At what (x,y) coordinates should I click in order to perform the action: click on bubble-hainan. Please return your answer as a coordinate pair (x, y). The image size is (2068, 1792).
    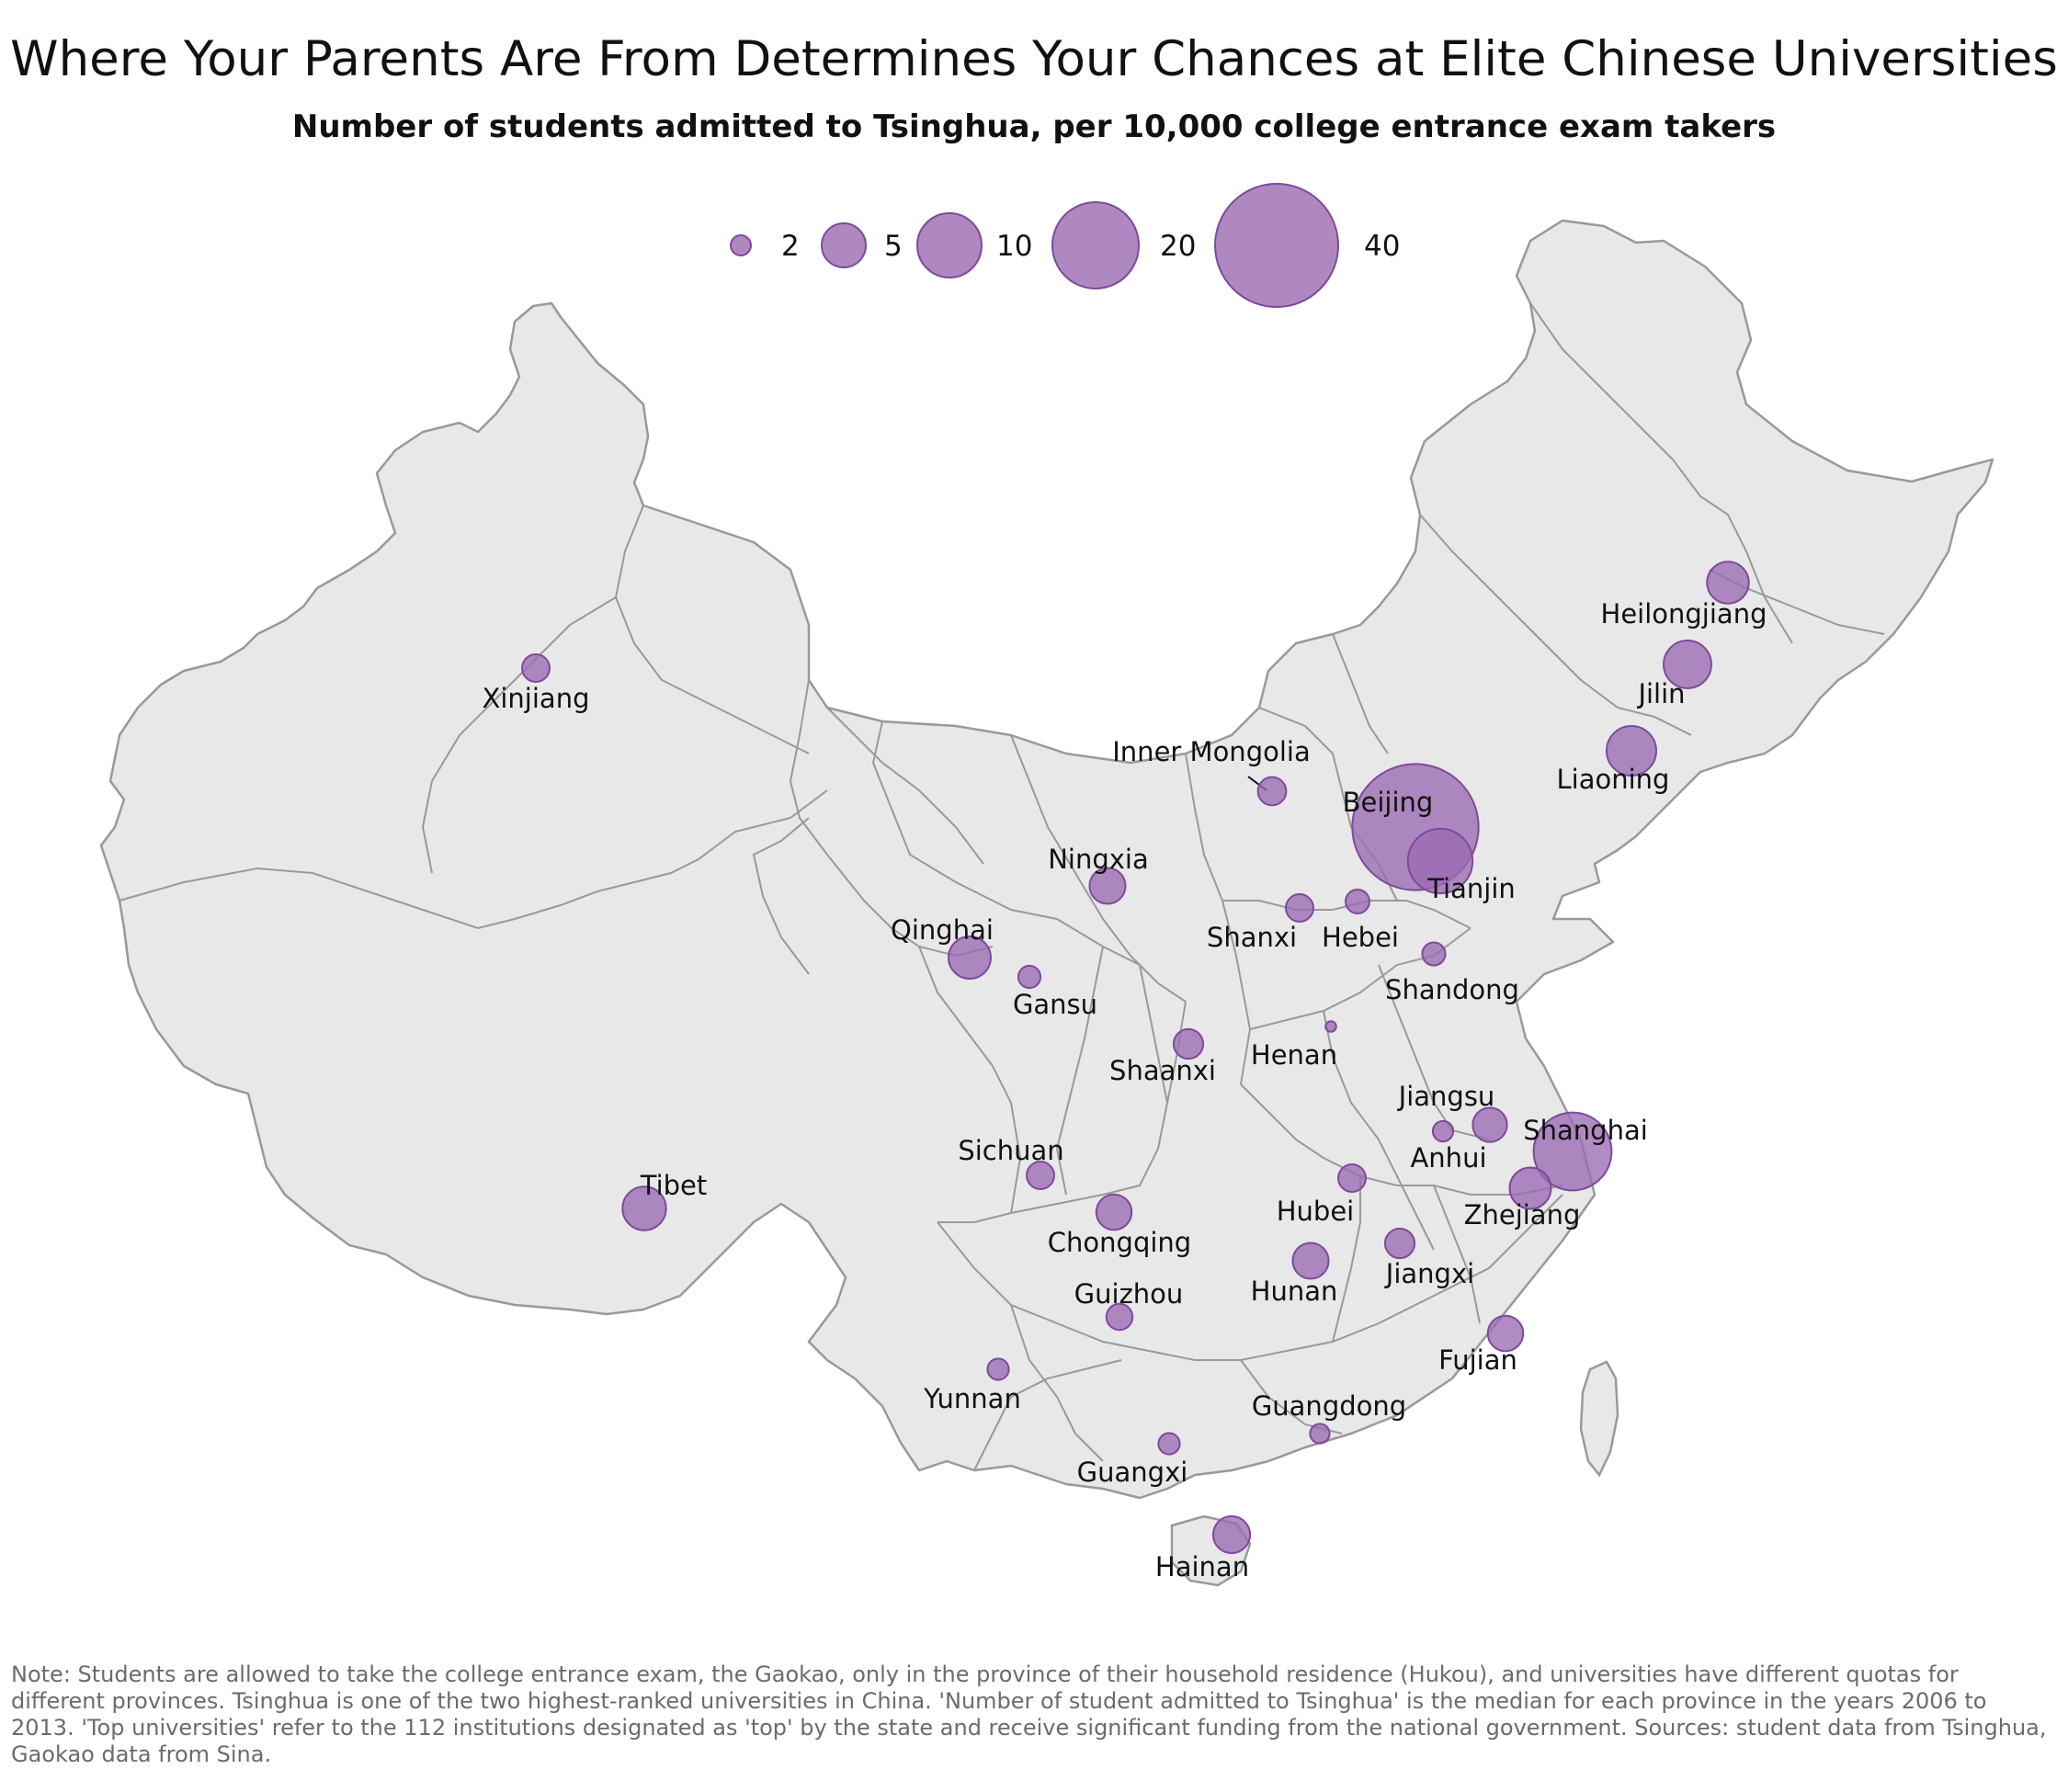
    Looking at the image, I should click on (1231, 1534).